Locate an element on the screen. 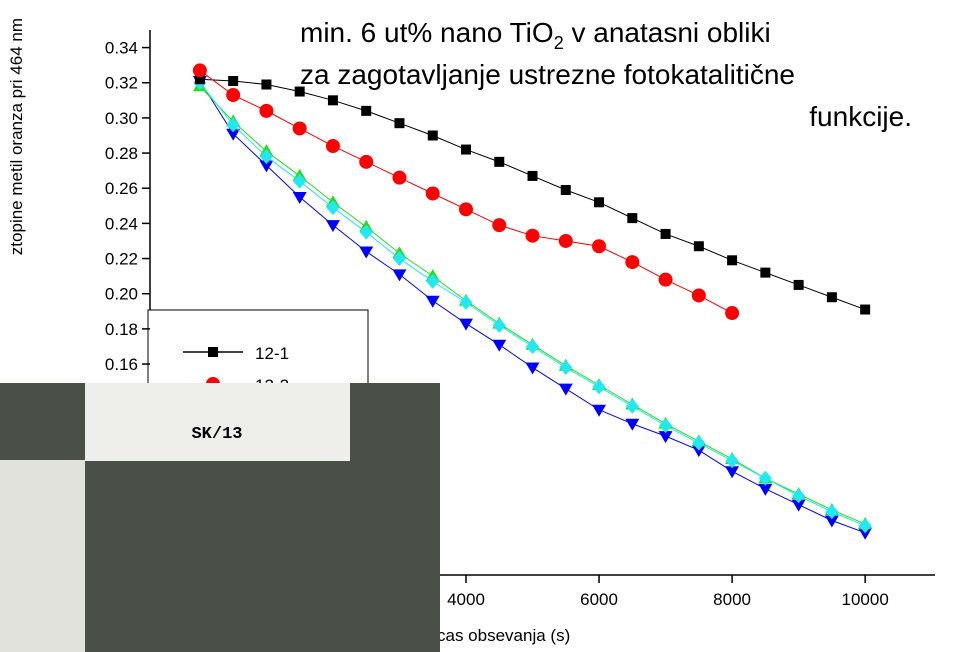 The image size is (970, 652). y-tick-label: 0.26 is located at coordinates (121, 188).